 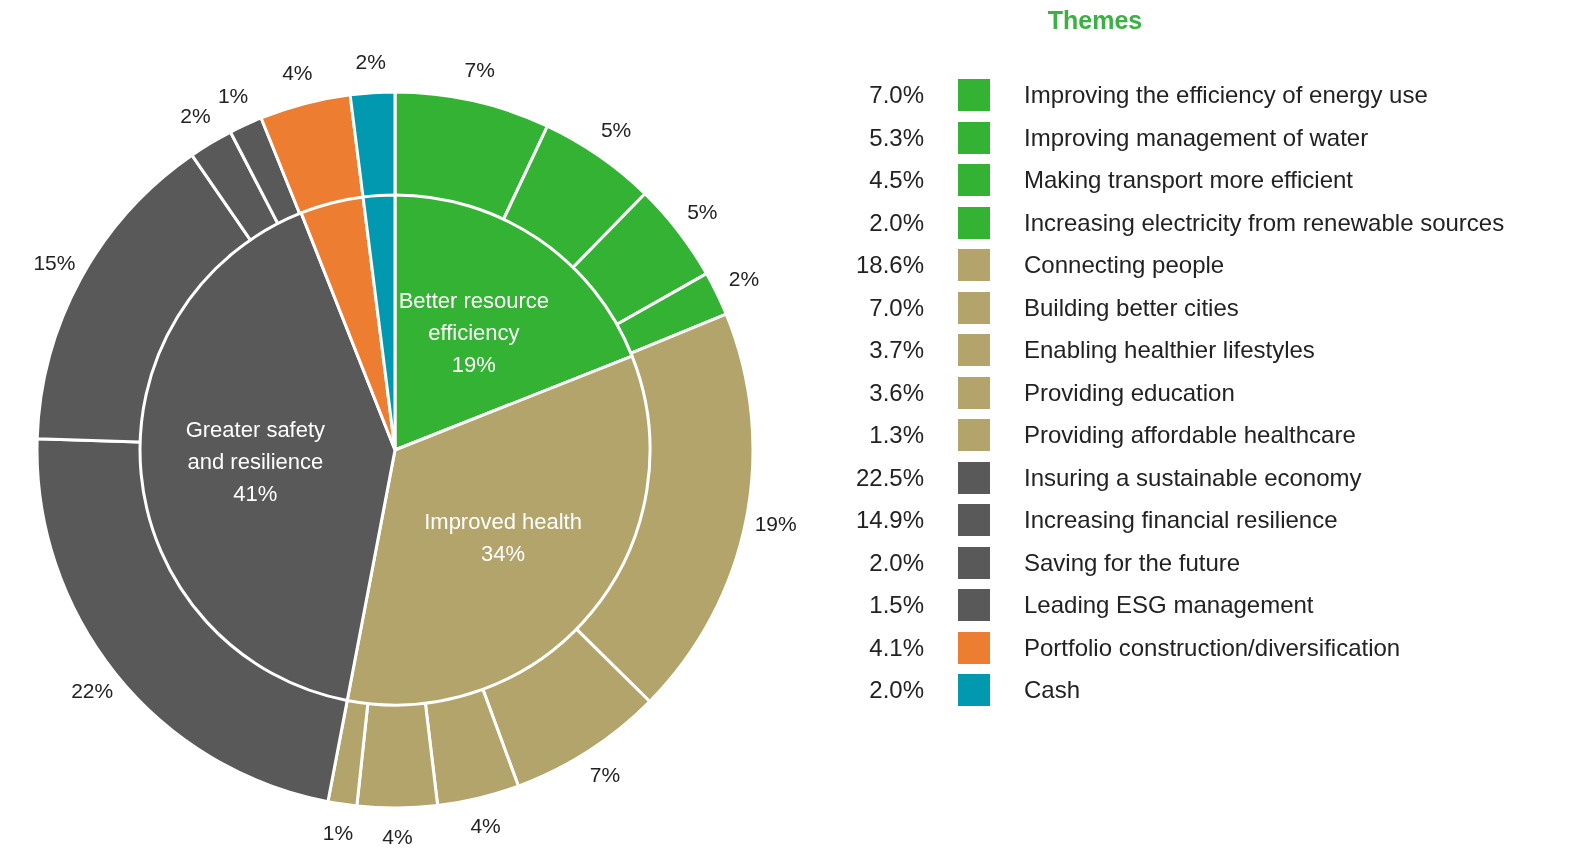 I want to click on text: 22.5%, so click(x=889, y=477).